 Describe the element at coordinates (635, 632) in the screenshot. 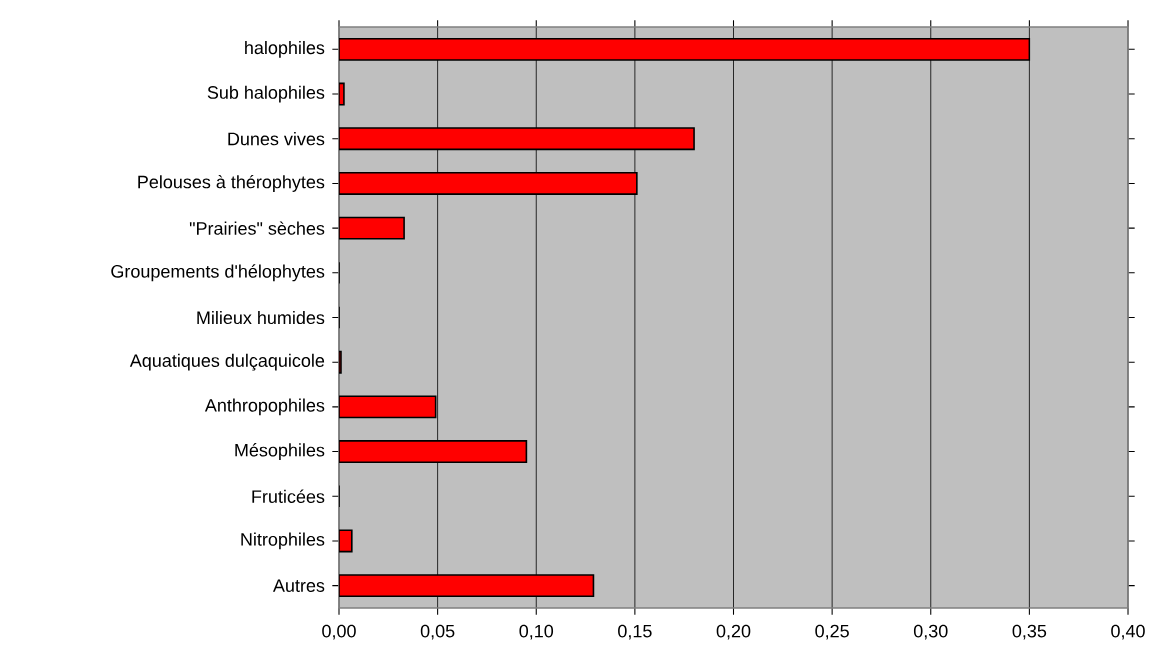

I see `x-tick-label: 0,15` at that location.